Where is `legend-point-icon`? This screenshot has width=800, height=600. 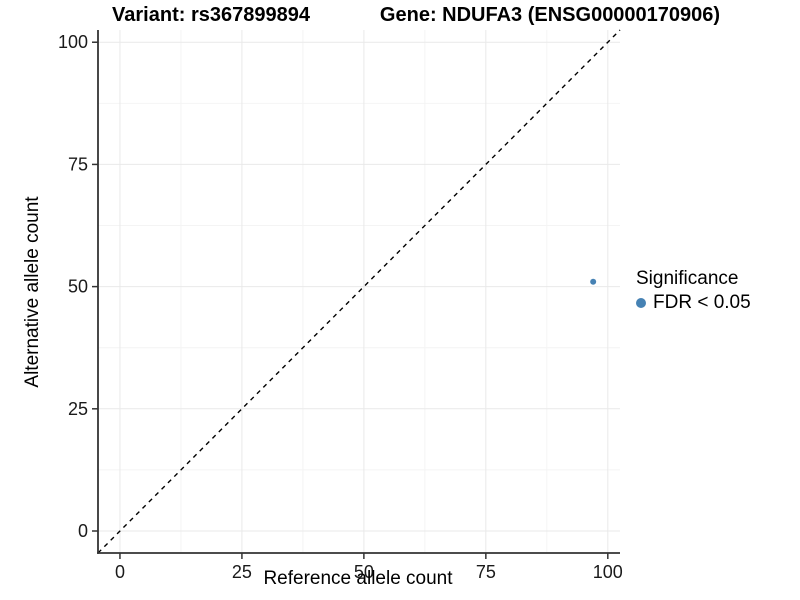
legend-point-icon is located at coordinates (641, 303).